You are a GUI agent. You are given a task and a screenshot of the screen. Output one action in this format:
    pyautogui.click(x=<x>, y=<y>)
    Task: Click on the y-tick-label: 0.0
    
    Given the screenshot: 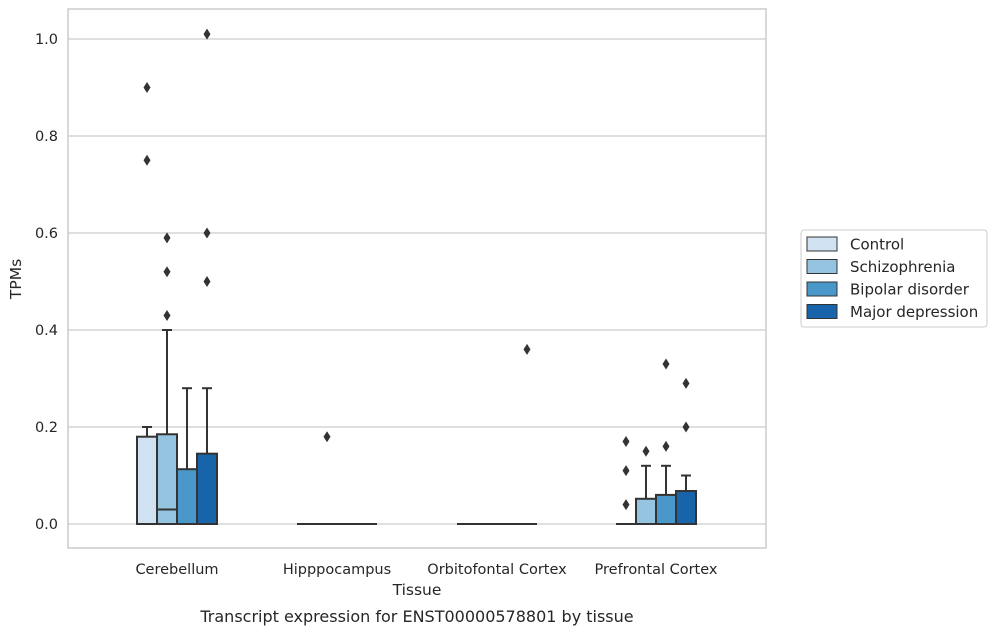 What is the action you would take?
    pyautogui.click(x=46, y=525)
    